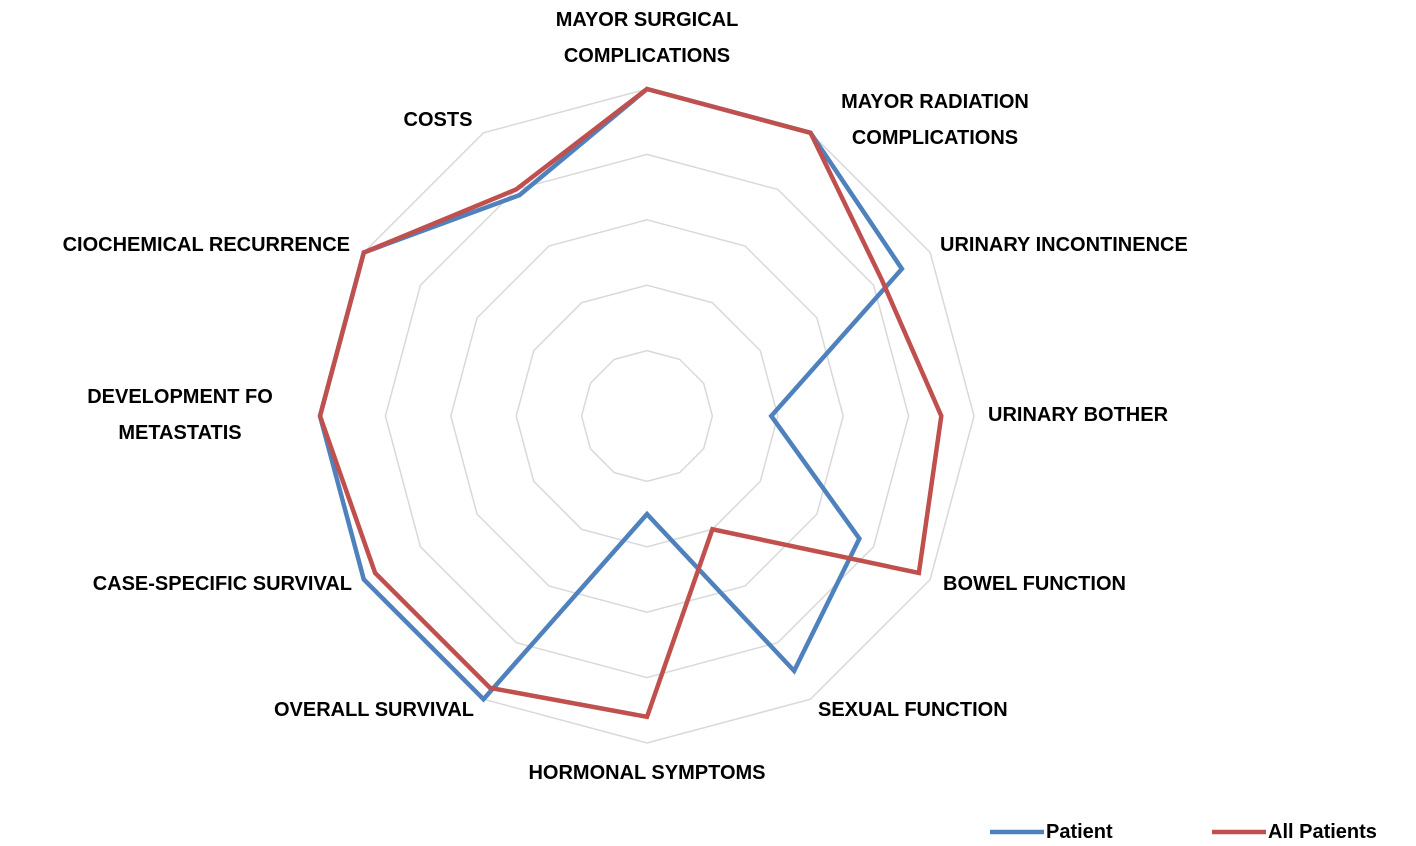 The height and width of the screenshot is (846, 1416). Describe the element at coordinates (438, 120) in the screenshot. I see `axis-label: COSTS` at that location.